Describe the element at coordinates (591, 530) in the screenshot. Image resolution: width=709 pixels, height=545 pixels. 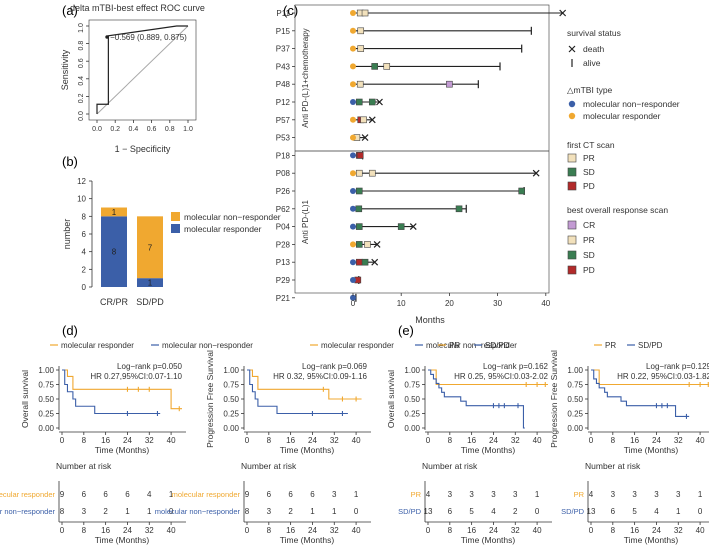
I see `km-risk-xtick-label: 0` at that location.